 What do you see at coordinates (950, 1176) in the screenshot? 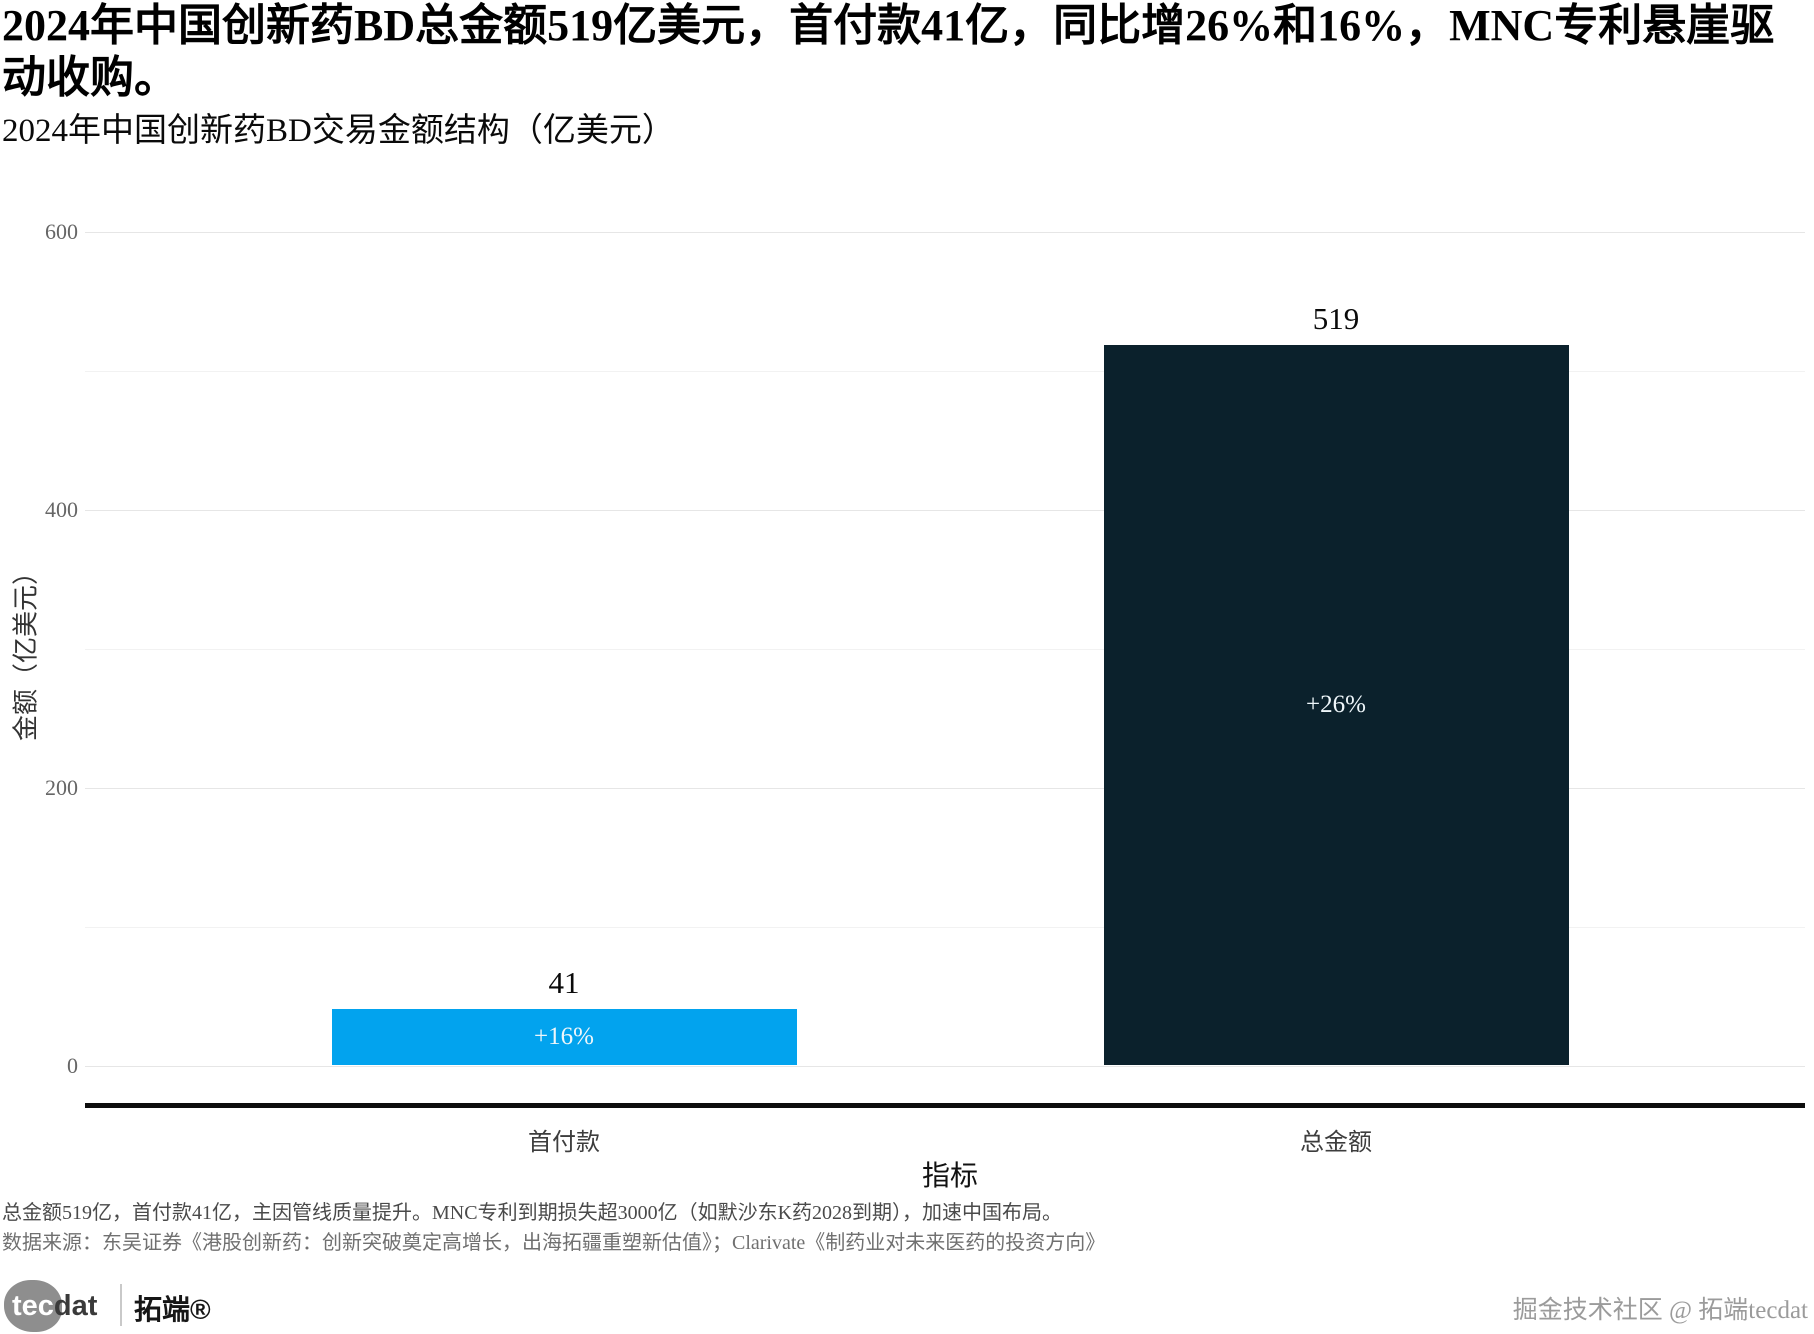
I see `x-axis-title: 指标` at bounding box center [950, 1176].